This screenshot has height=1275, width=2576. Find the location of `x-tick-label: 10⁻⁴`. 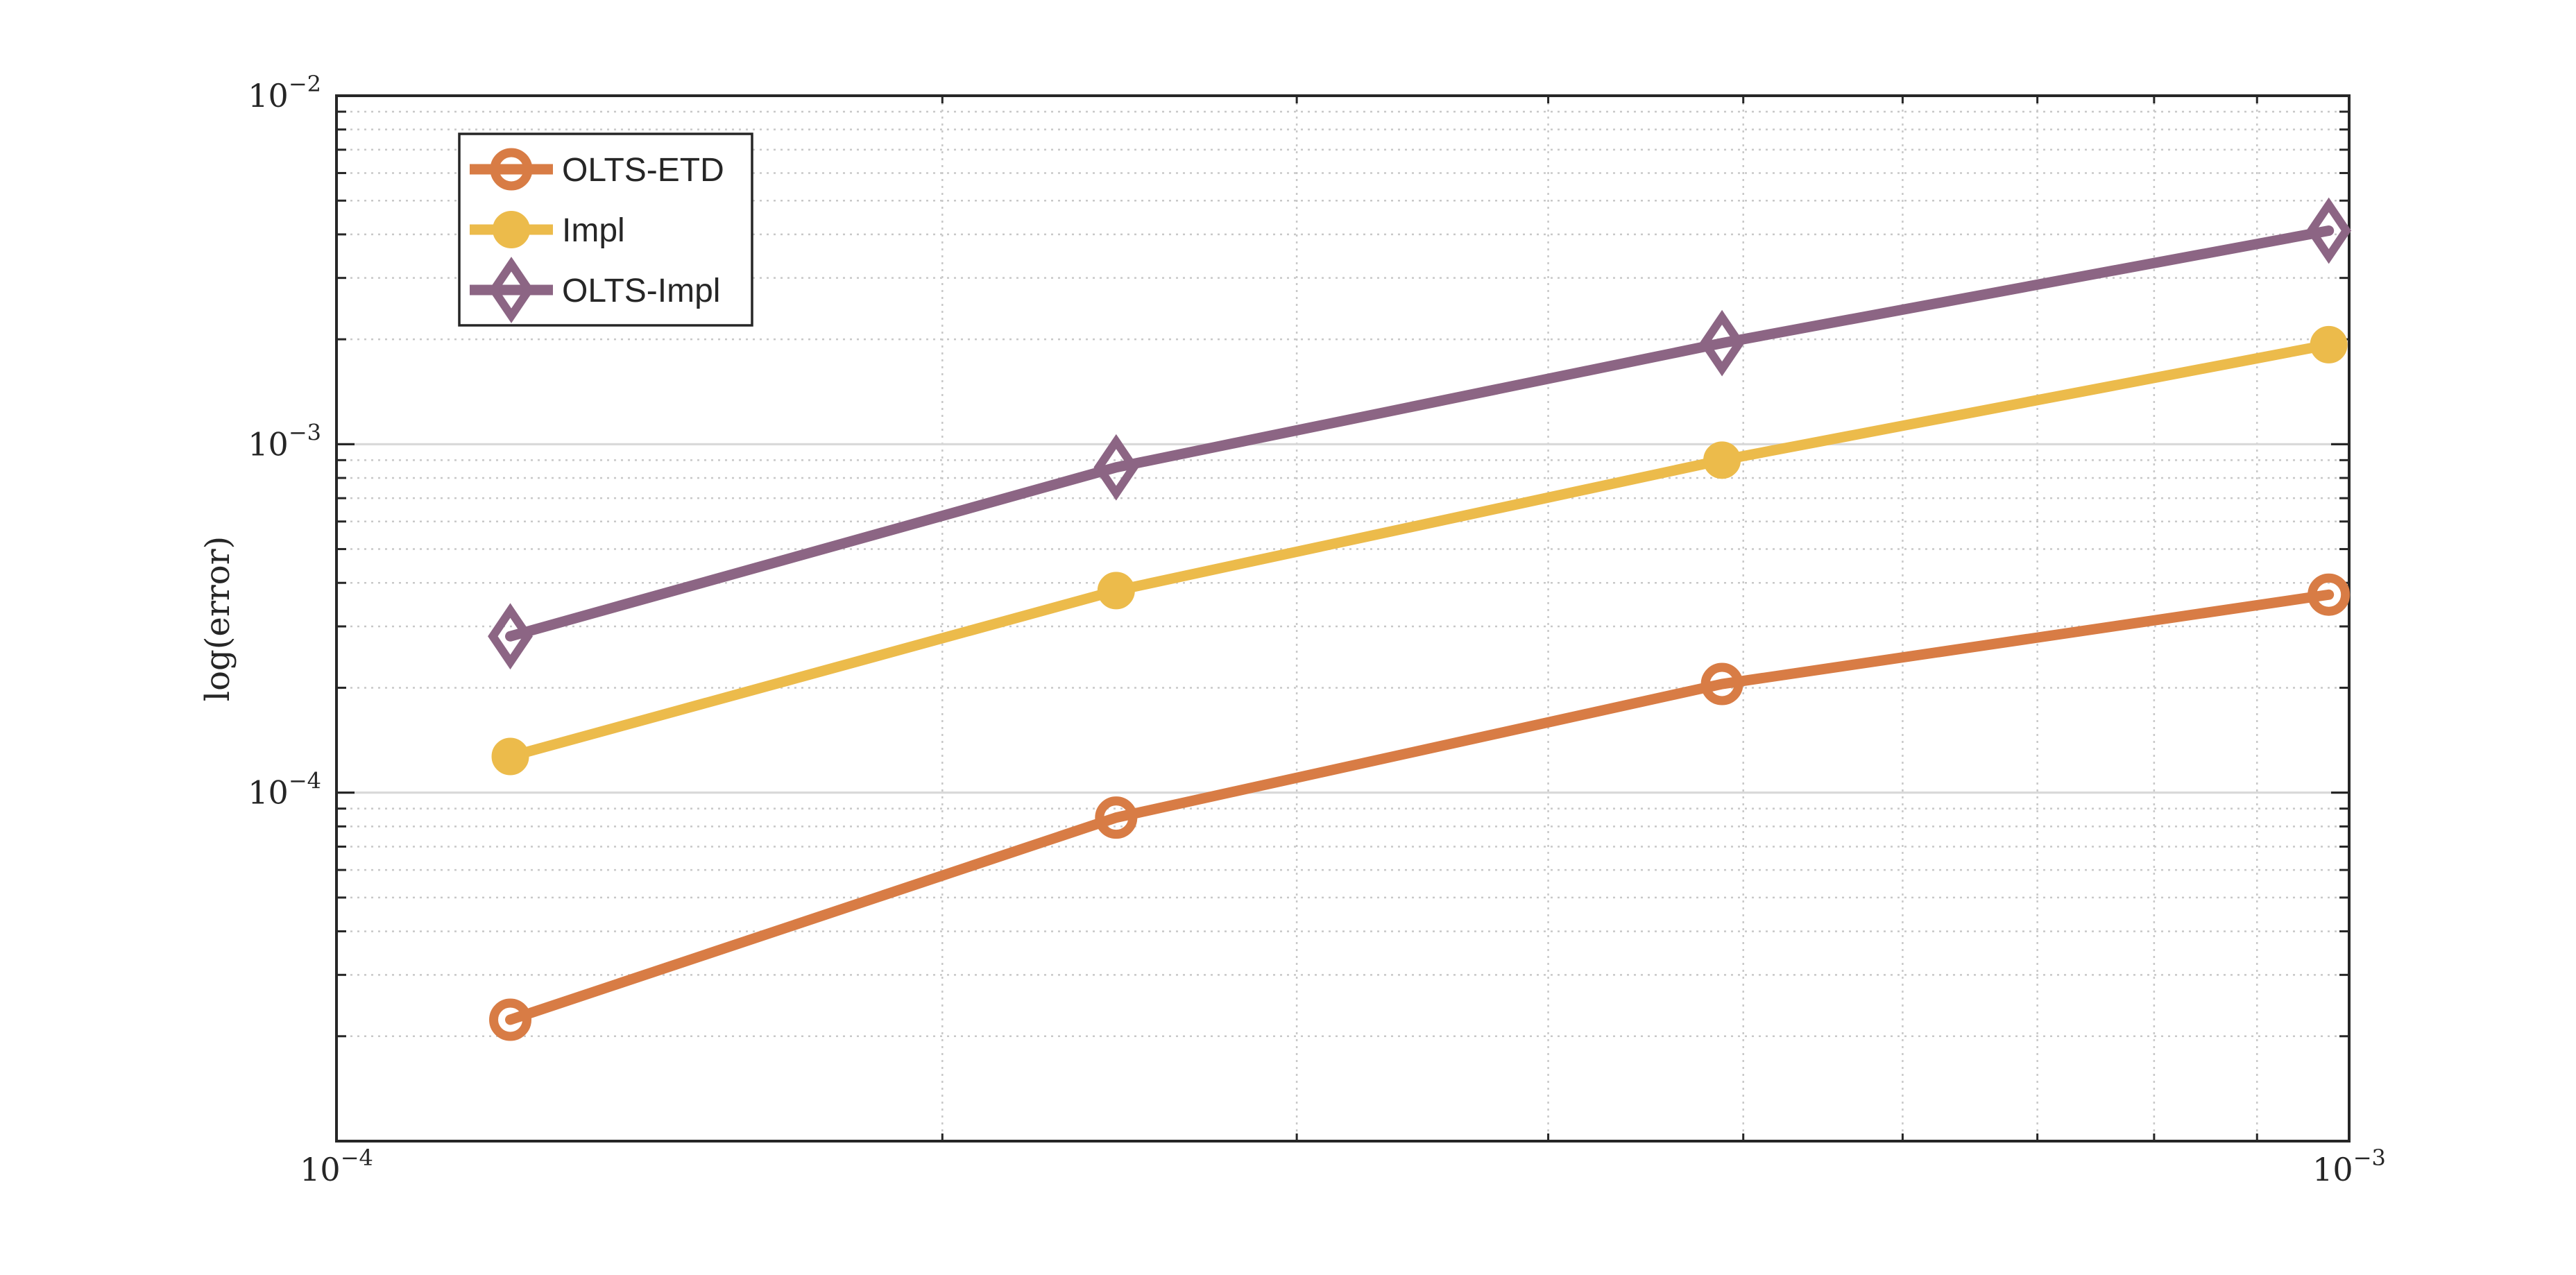

x-tick-label: 10⁻⁴ is located at coordinates (336, 1166).